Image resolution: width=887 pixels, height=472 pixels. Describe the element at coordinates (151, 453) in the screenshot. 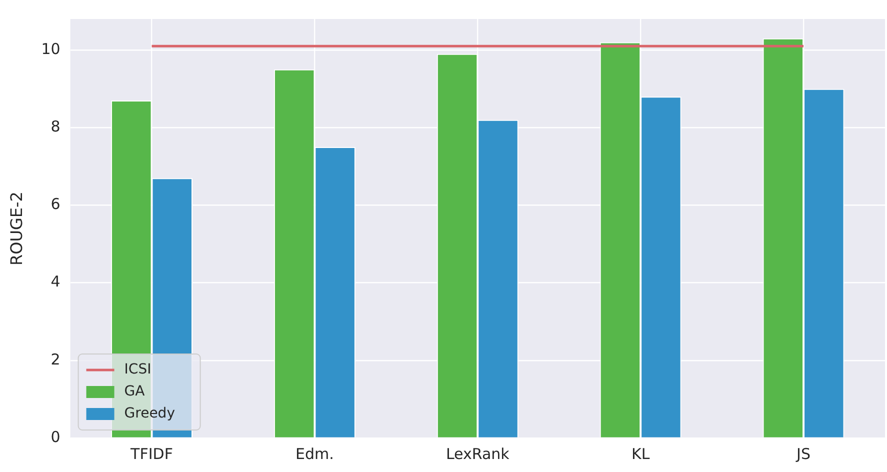

I see `x-tick-label: TFIDF` at that location.